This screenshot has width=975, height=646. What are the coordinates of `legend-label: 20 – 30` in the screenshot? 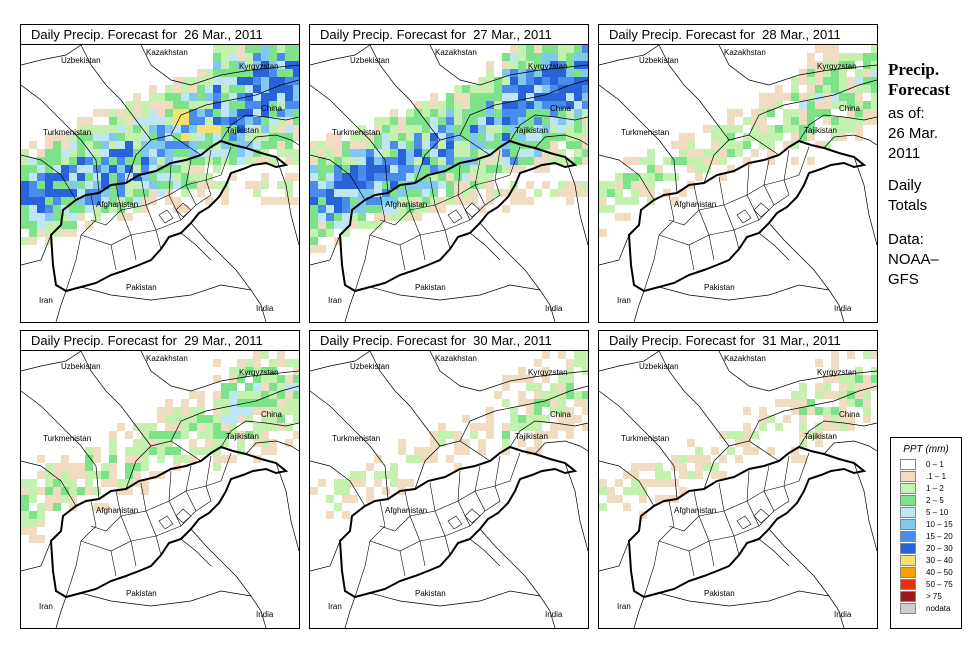 It's located at (939, 548).